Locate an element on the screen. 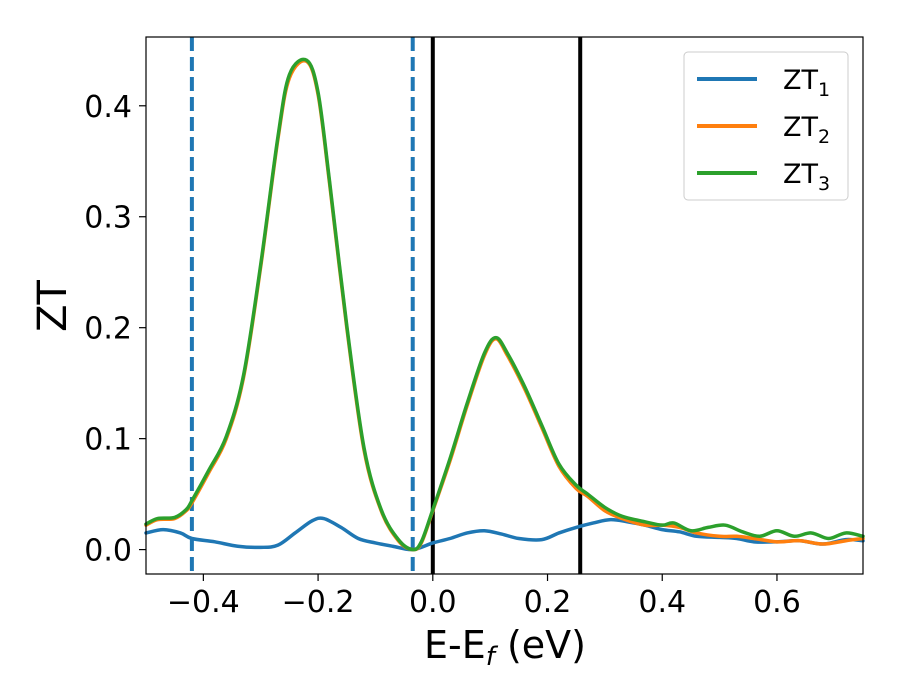 The height and width of the screenshot is (700, 900). legend-box is located at coordinates (766, 126).